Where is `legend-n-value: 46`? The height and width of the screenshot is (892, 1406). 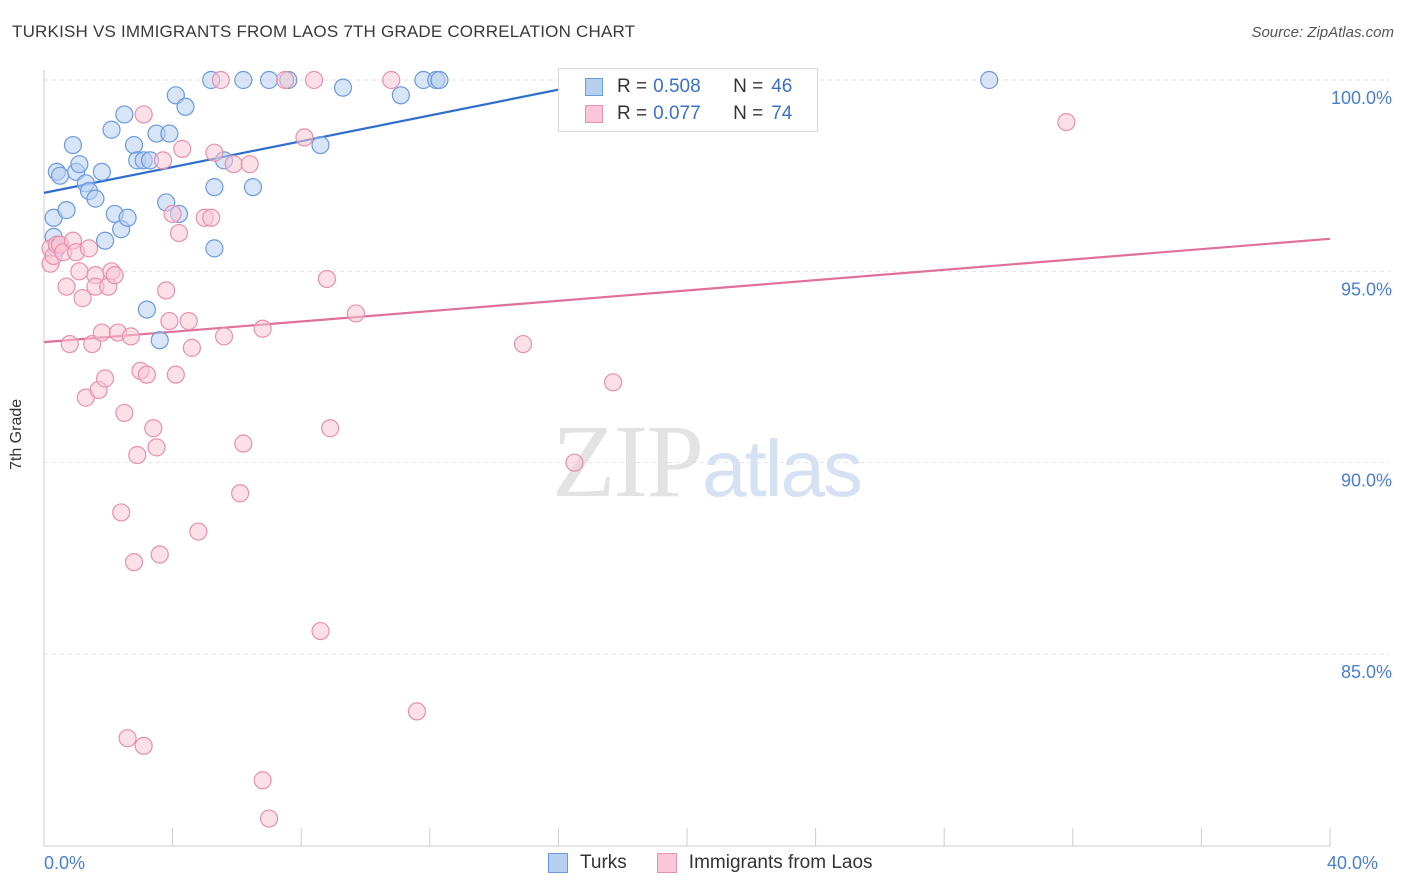 legend-n-value: 46 is located at coordinates (782, 86).